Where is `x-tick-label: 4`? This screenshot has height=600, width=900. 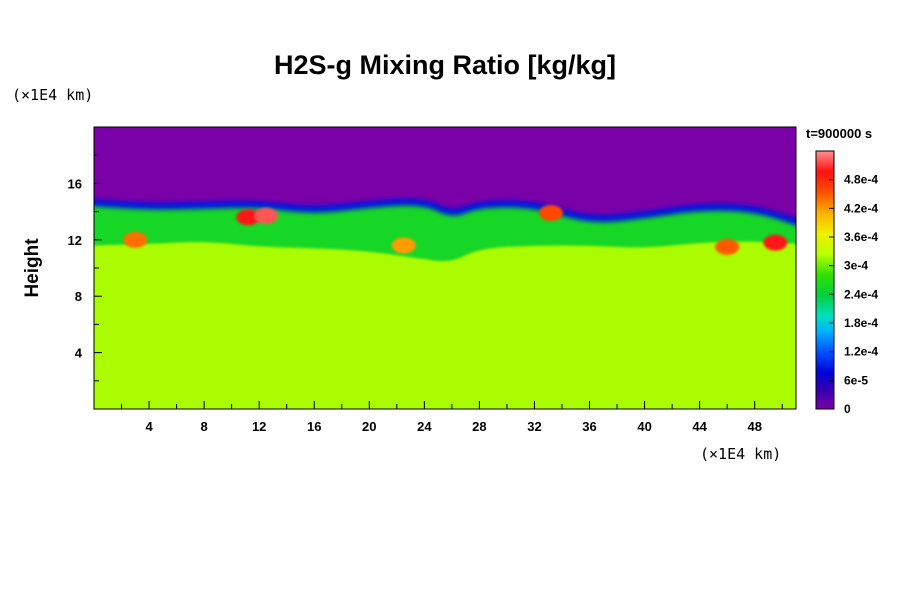 x-tick-label: 4 is located at coordinates (149, 426).